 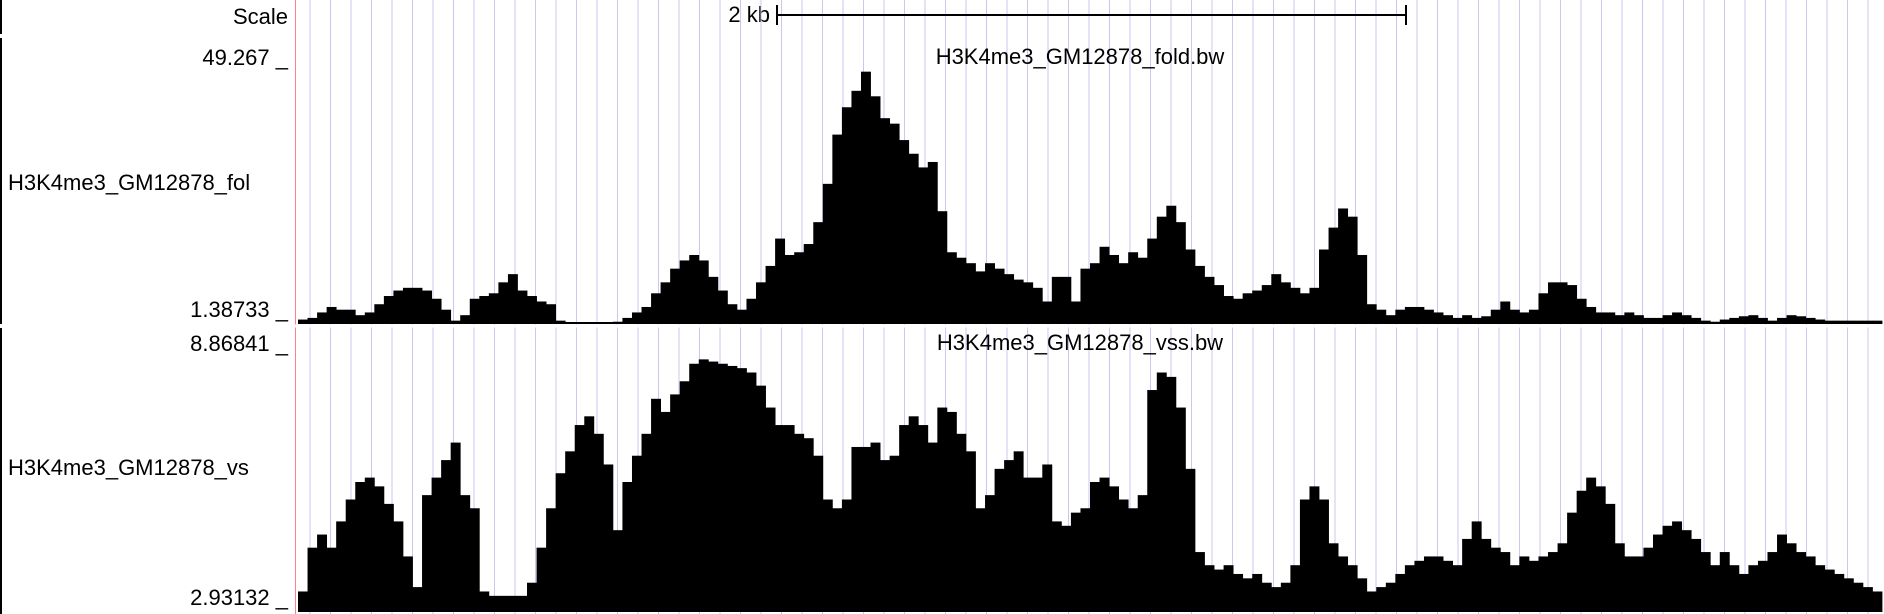 What do you see at coordinates (1, 181) in the screenshot?
I see `track-1-left-bar` at bounding box center [1, 181].